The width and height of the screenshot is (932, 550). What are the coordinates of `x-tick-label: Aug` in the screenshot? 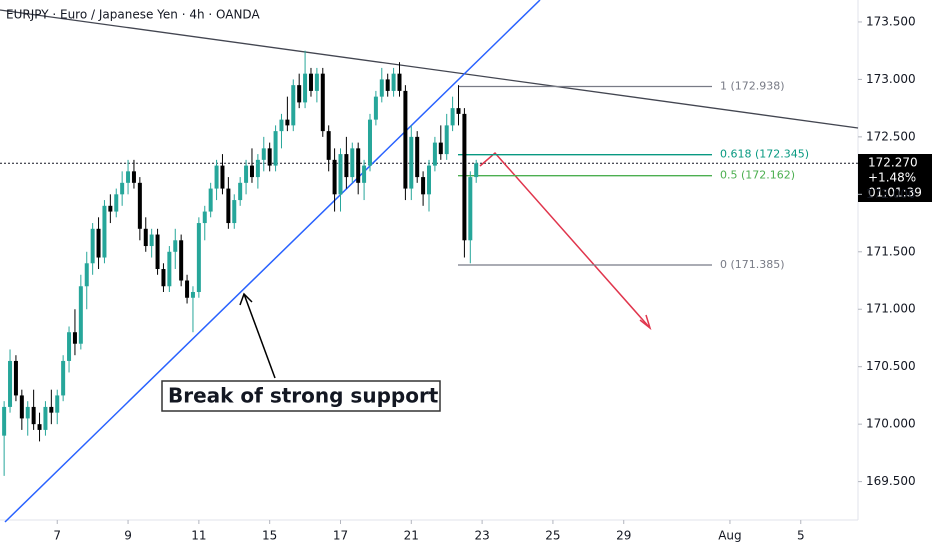 It's located at (729, 536).